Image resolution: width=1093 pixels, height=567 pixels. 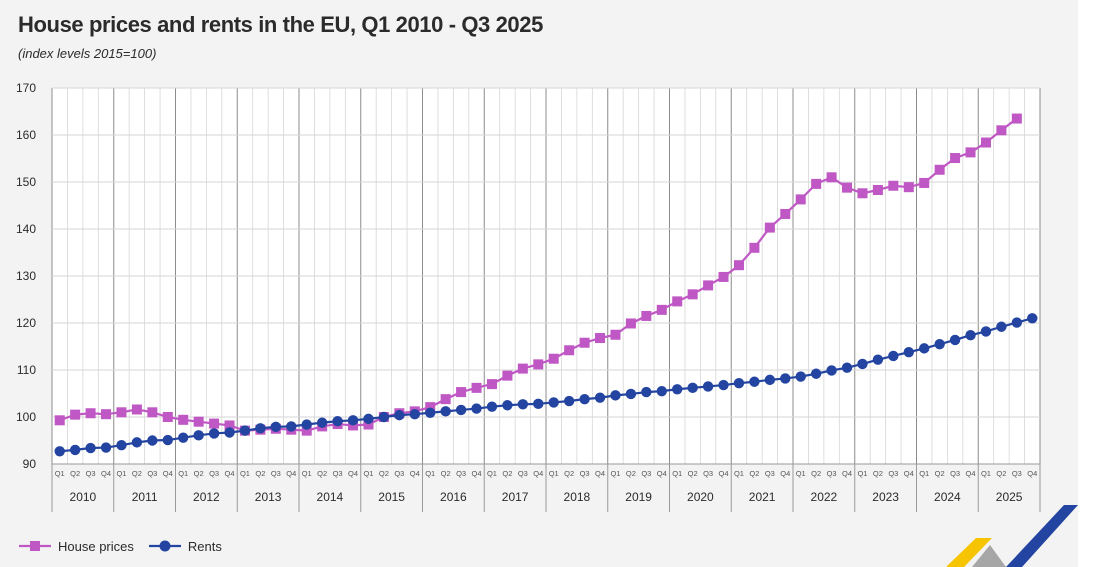 What do you see at coordinates (26, 88) in the screenshot?
I see `y-tick-label: 170` at bounding box center [26, 88].